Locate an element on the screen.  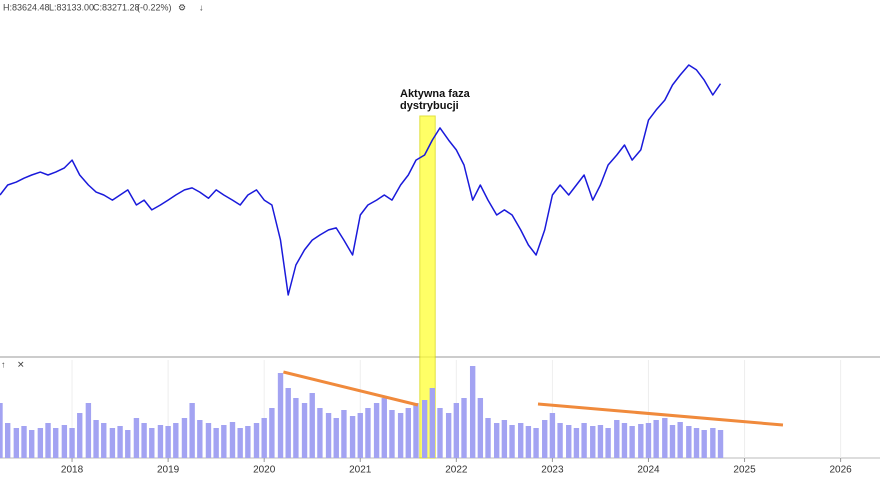
x-tick-label: 2021 is located at coordinates (360, 470).